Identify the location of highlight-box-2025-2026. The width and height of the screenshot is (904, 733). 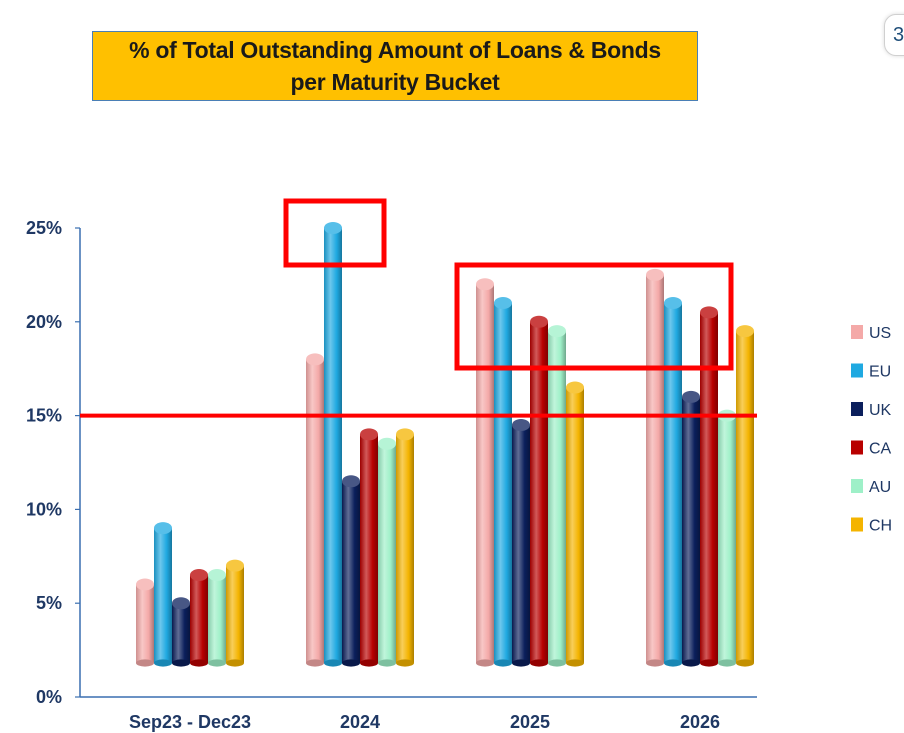
(594, 316).